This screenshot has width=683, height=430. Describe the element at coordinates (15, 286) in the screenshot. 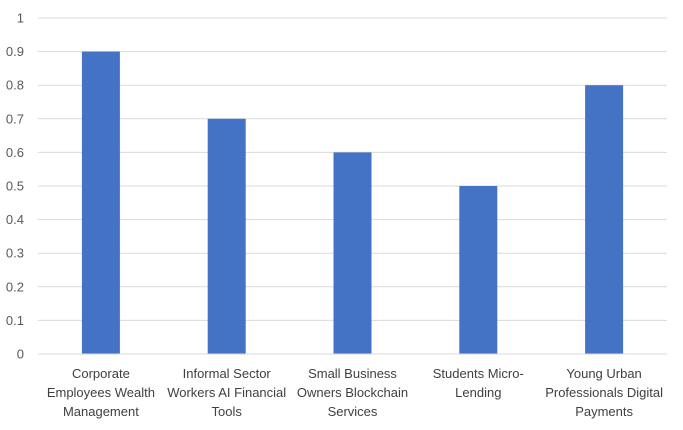

I see `y-tick-label: 0.2` at that location.